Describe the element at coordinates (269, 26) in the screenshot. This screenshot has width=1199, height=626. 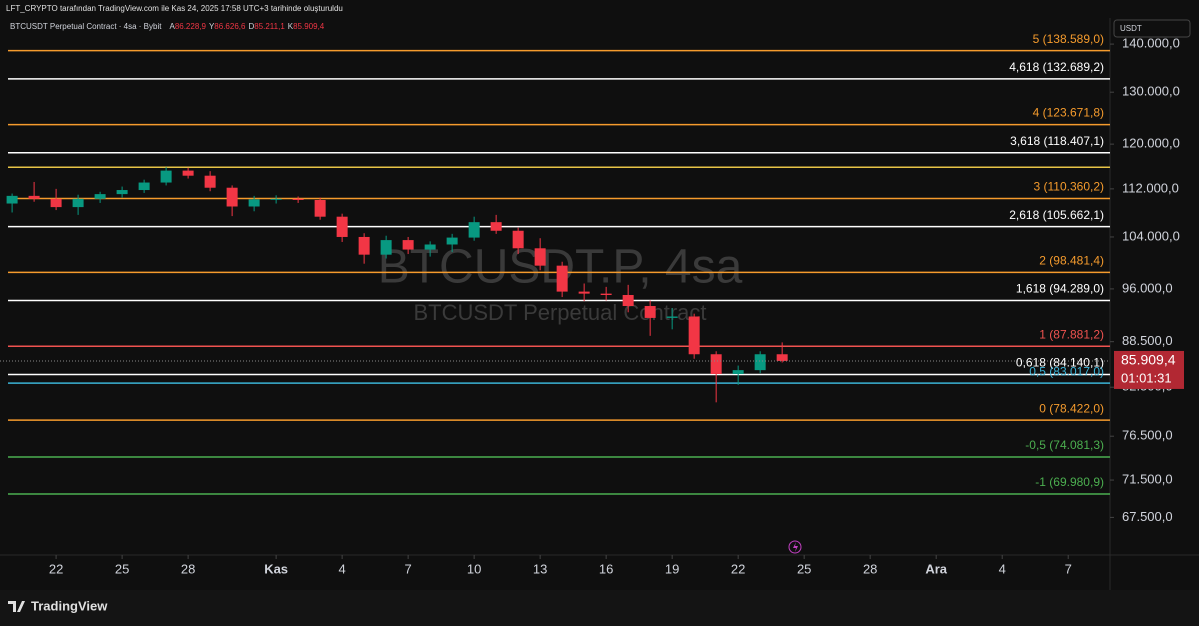
I see `ohlc-value: 85.211,1` at that location.